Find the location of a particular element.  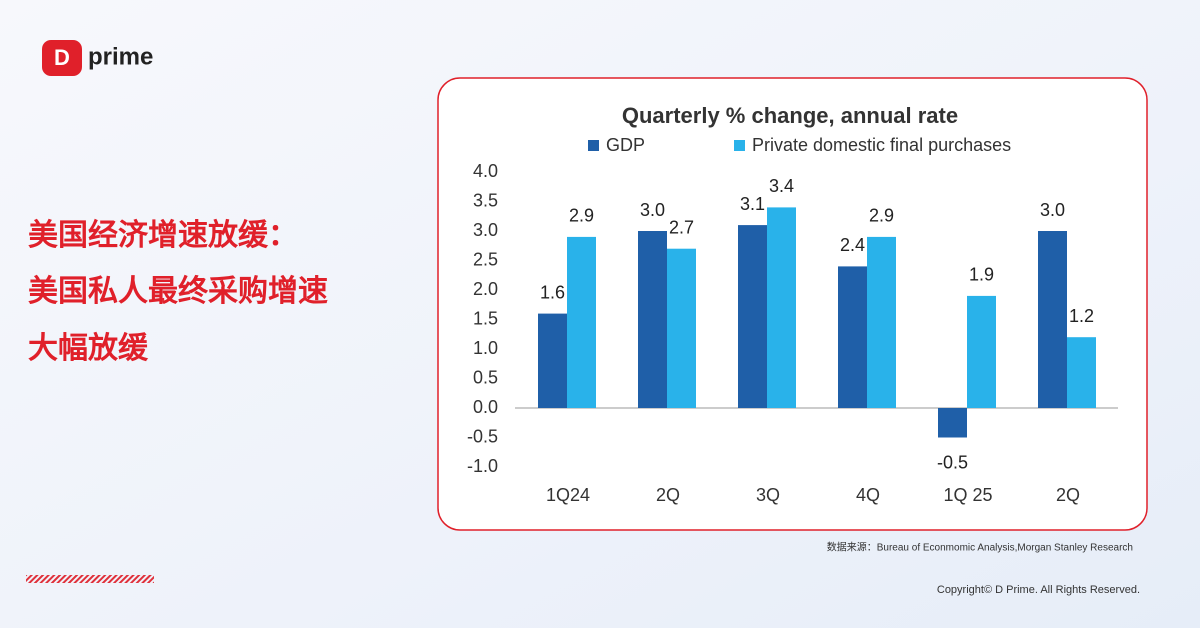

y-tick-label: -1.0 is located at coordinates (482, 466).